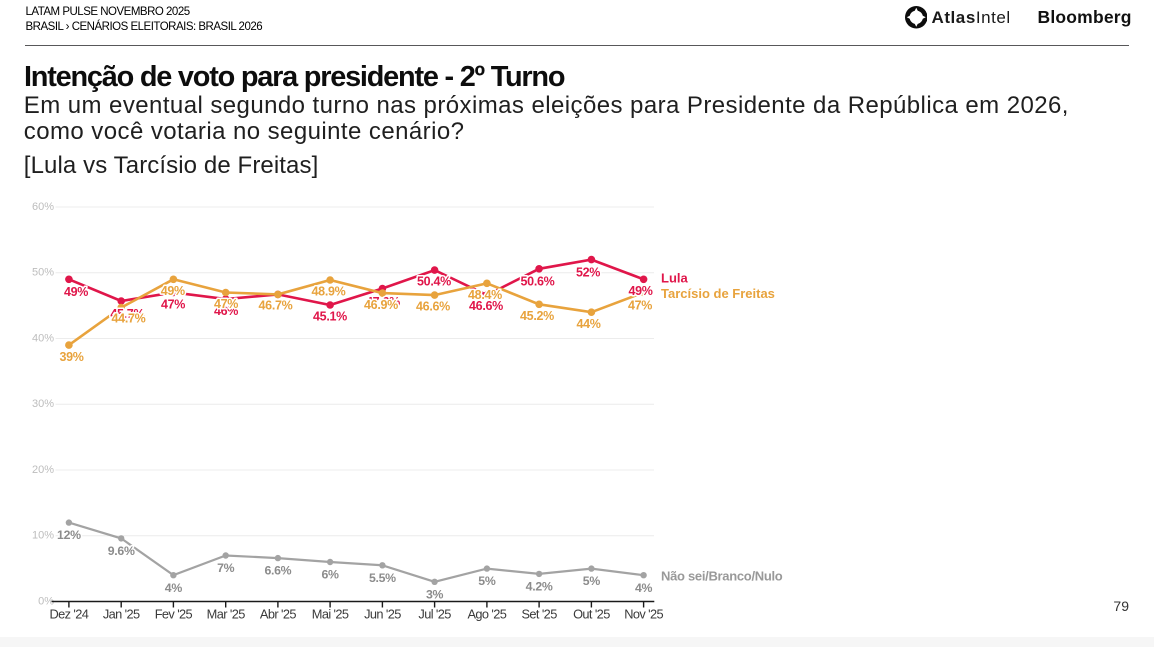  I want to click on svg-text: Jan '25, so click(121, 614).